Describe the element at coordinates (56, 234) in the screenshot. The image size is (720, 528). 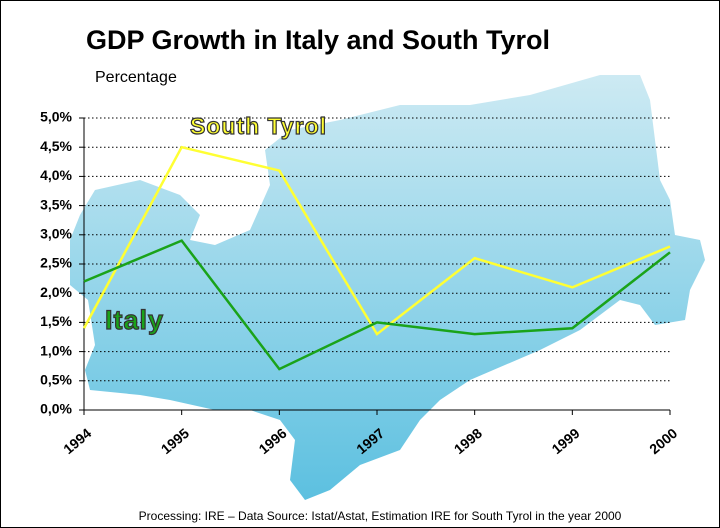
I see `y-tick-label: 3,0%` at that location.